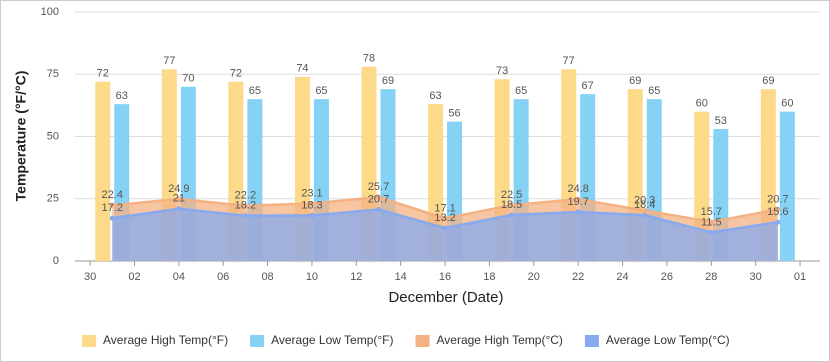 The width and height of the screenshot is (830, 362). What do you see at coordinates (332, 340) in the screenshot?
I see `legend-label: Average Low Temp(°F)` at bounding box center [332, 340].